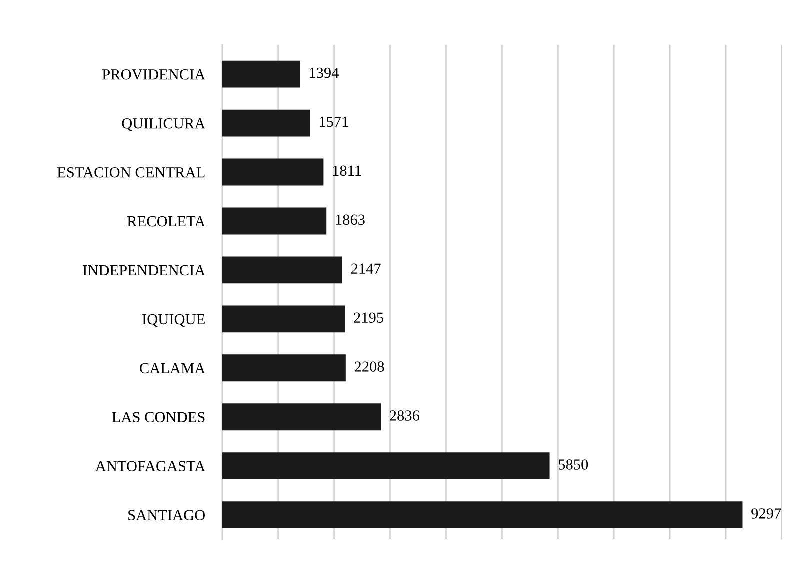 The image size is (794, 562). I want to click on data-label: 2147, so click(366, 269).